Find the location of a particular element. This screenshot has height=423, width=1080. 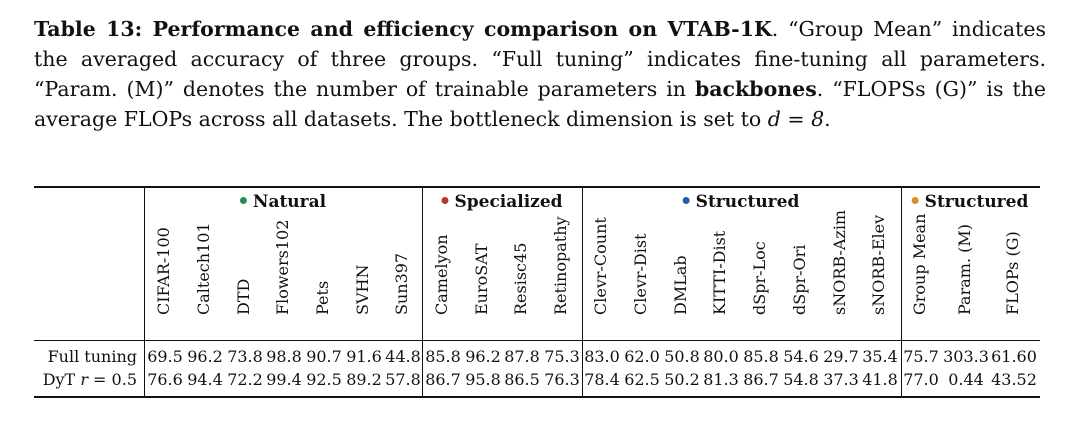

group-label: Specialized is located at coordinates (508, 202).